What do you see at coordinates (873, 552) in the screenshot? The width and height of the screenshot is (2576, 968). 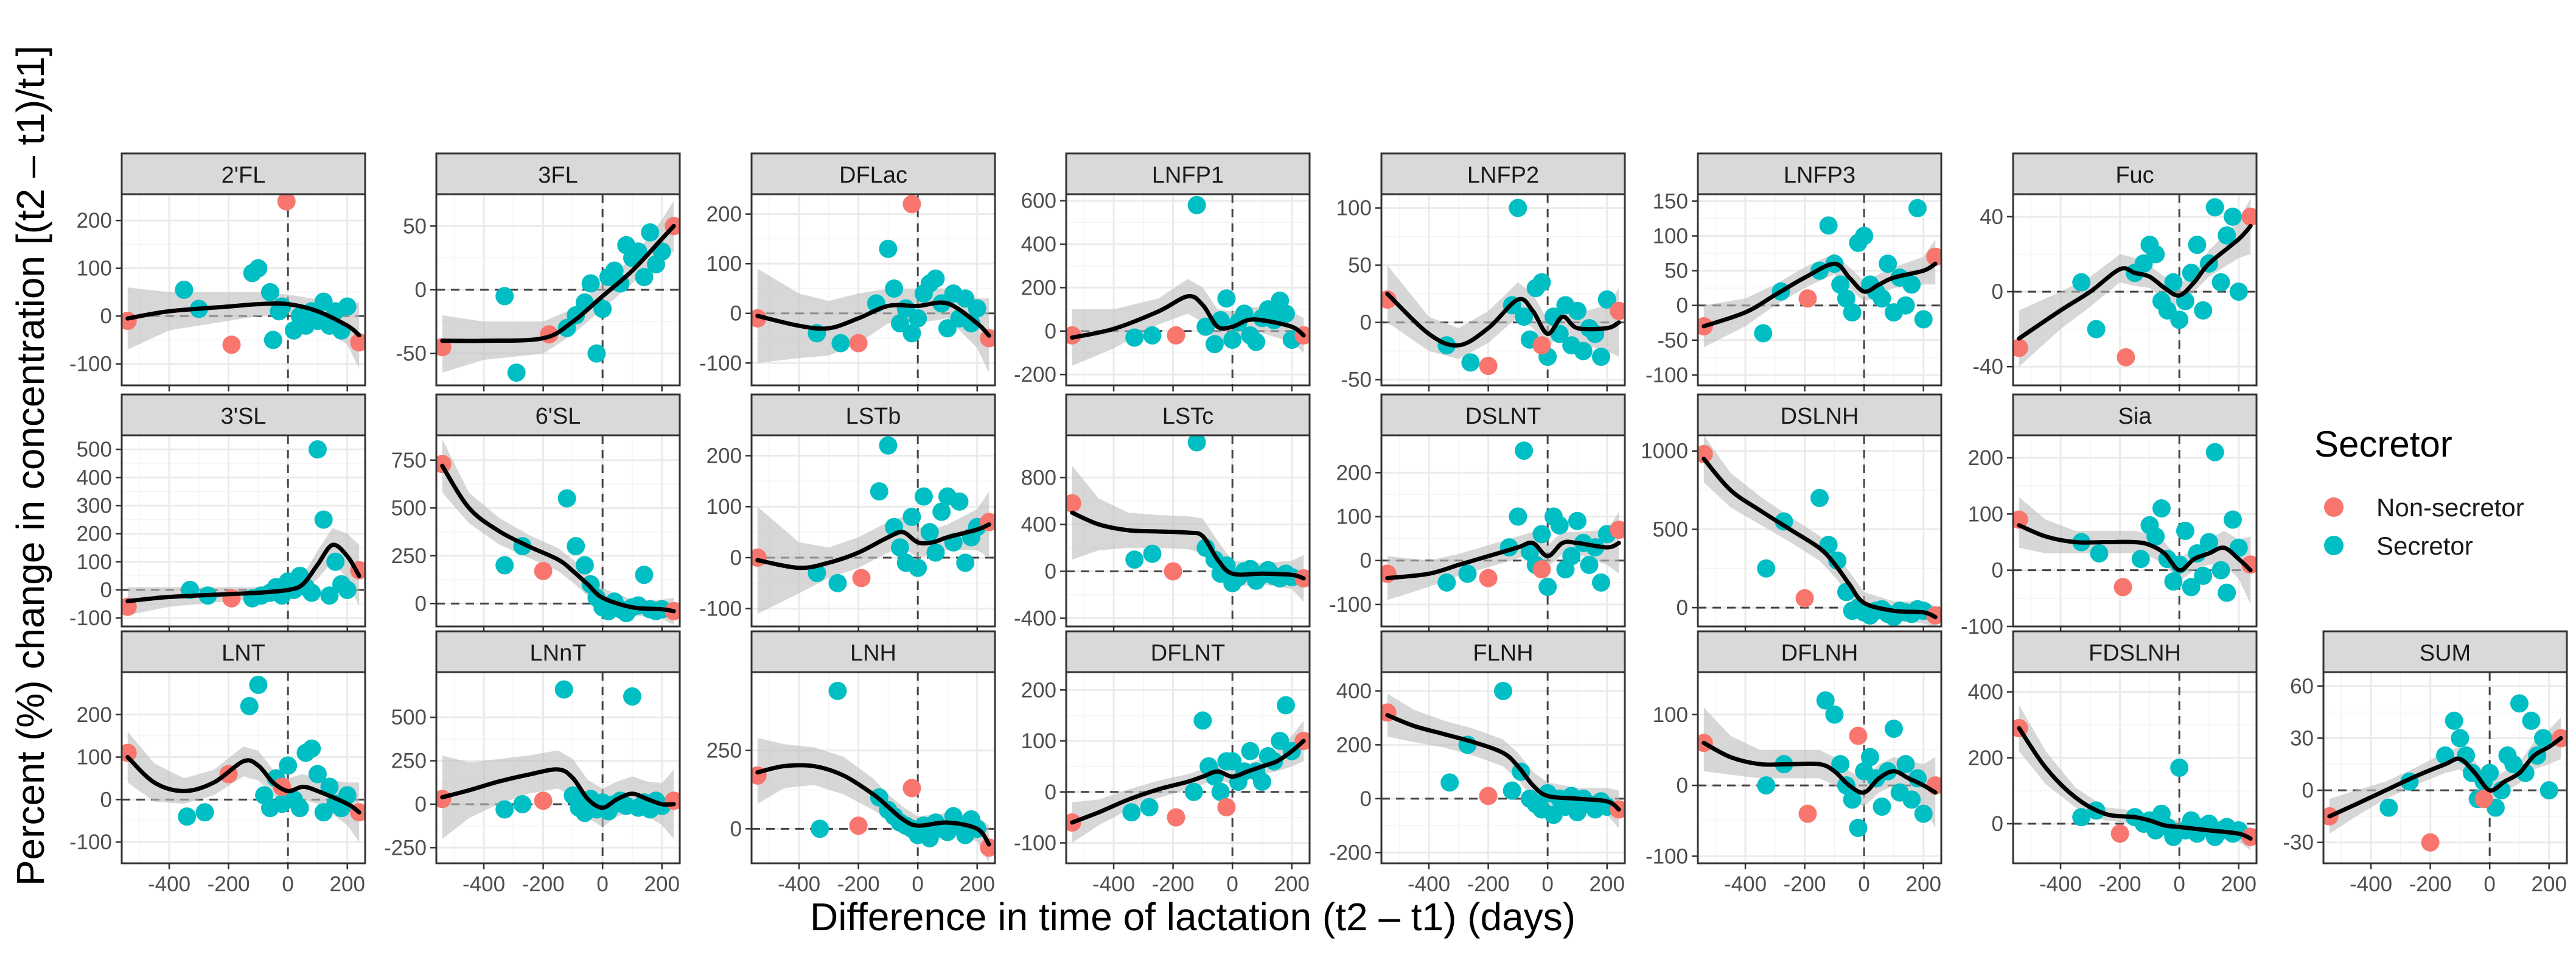 I see `confidence-band-lstb` at bounding box center [873, 552].